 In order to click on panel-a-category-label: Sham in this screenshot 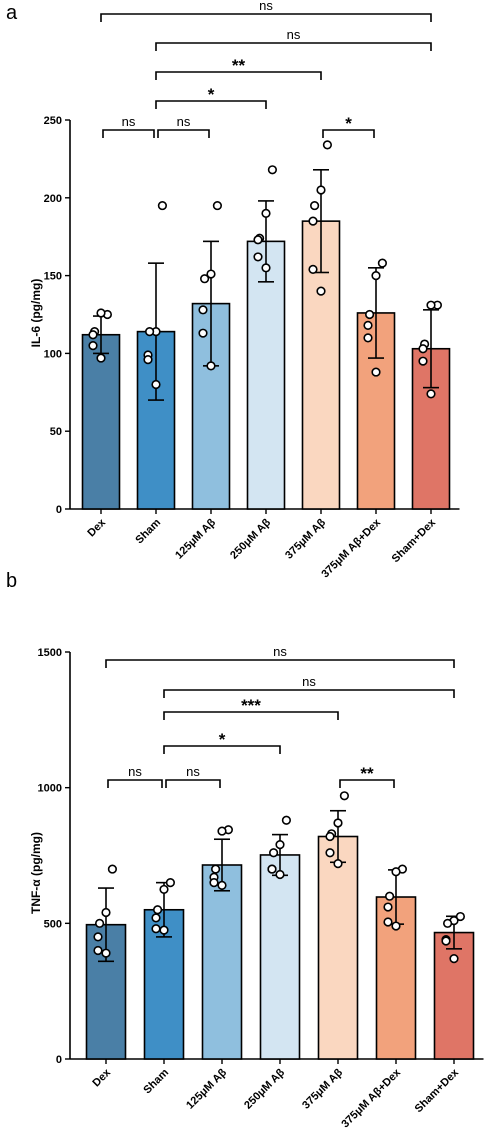, I will do `click(148, 531)`.